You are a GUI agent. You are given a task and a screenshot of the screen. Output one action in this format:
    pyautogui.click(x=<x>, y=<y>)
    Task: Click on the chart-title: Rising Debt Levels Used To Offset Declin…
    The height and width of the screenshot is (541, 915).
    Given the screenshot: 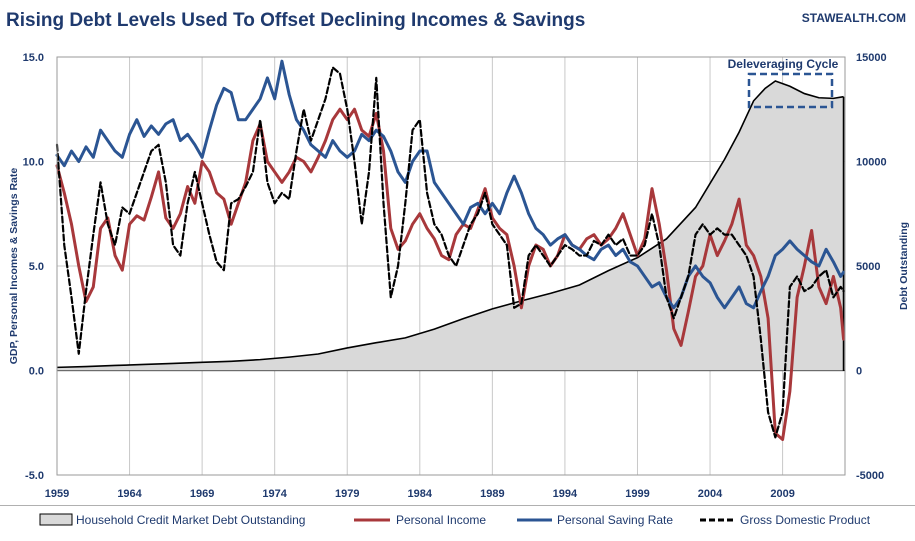 What is the action you would take?
    pyautogui.click(x=295, y=20)
    